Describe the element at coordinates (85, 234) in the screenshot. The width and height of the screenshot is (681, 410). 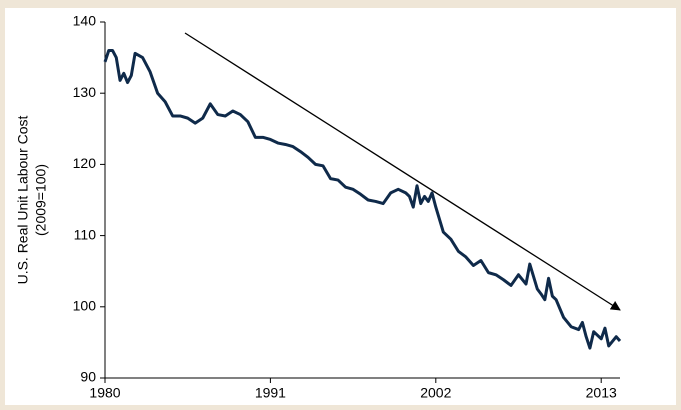
I see `y-tick-label: 110` at that location.